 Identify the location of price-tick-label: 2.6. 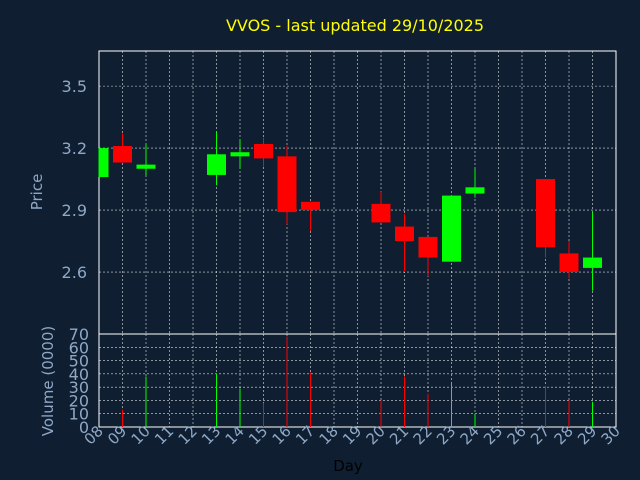
(74, 272).